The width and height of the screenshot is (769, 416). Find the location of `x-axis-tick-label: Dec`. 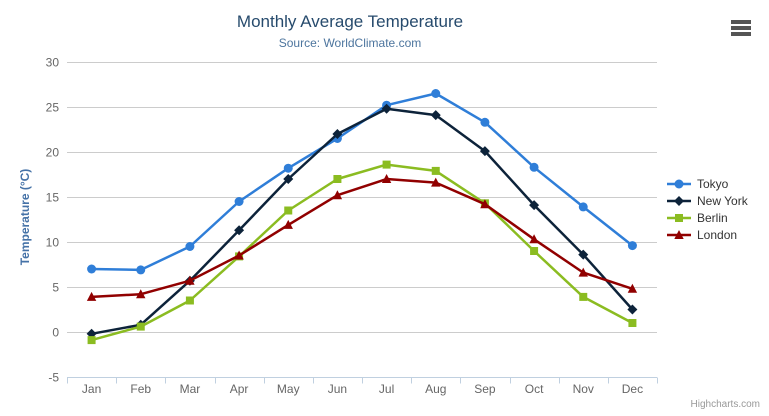

x-axis-tick-label: Dec is located at coordinates (632, 389).